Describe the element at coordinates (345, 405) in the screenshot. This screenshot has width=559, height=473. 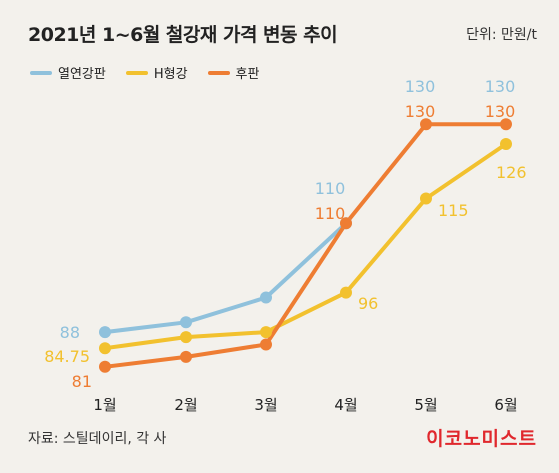
I see `x-tick-label-4: 4월` at that location.